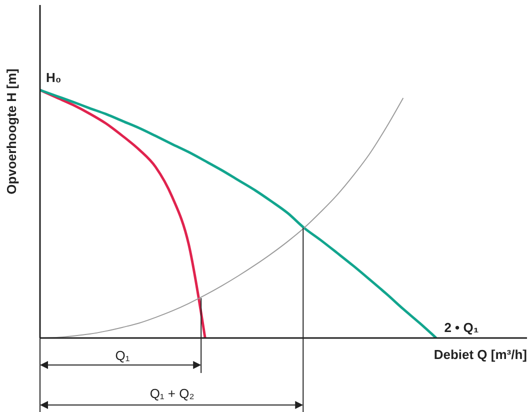  Describe the element at coordinates (480, 354) in the screenshot. I see `x-axis-title: Debiet Q [m³/h]` at that location.